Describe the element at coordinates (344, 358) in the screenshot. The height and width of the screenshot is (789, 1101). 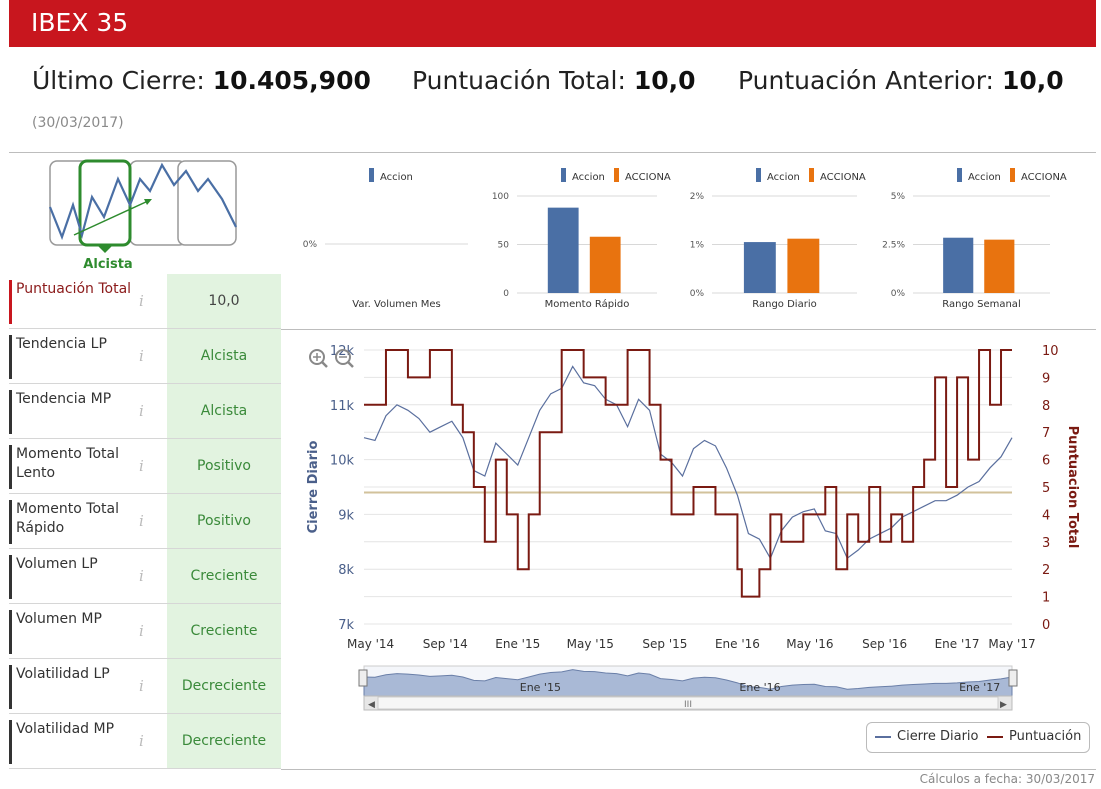
I see `zoom-out-icon` at that location.